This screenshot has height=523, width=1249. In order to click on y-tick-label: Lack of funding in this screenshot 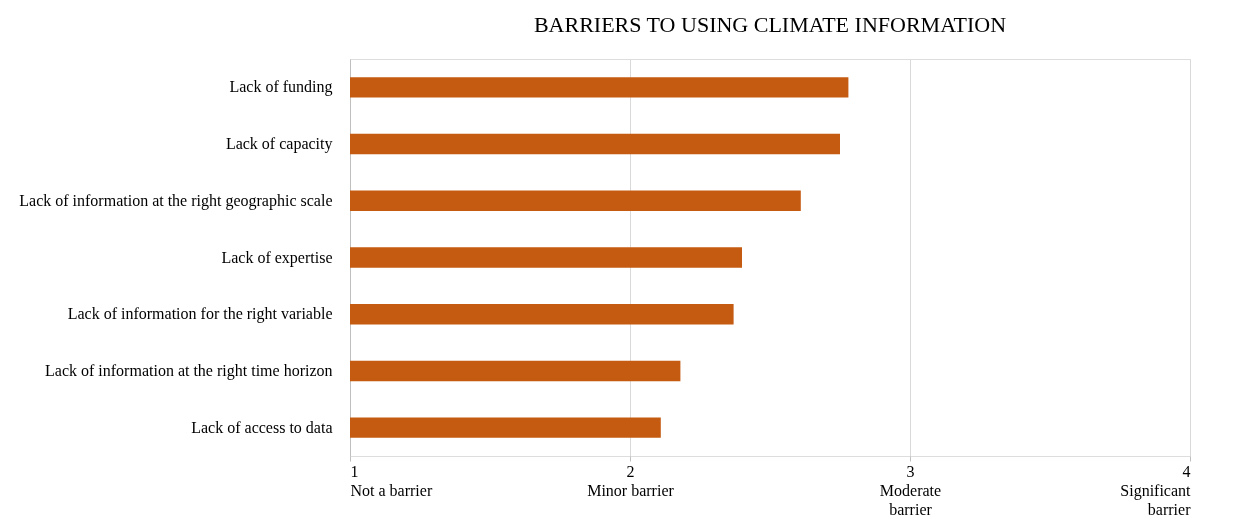, I will do `click(281, 87)`.